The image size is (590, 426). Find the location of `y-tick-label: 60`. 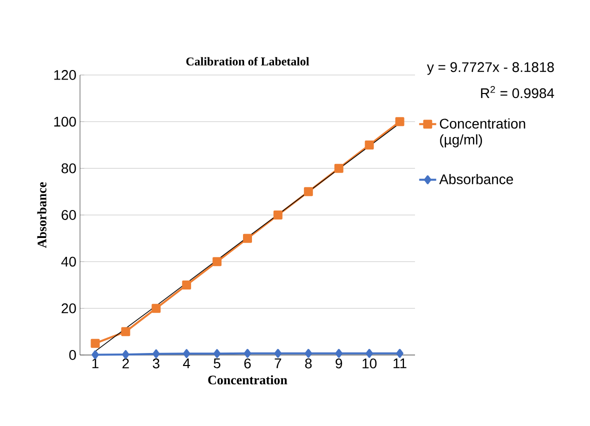

y-tick-label: 60 is located at coordinates (69, 215).